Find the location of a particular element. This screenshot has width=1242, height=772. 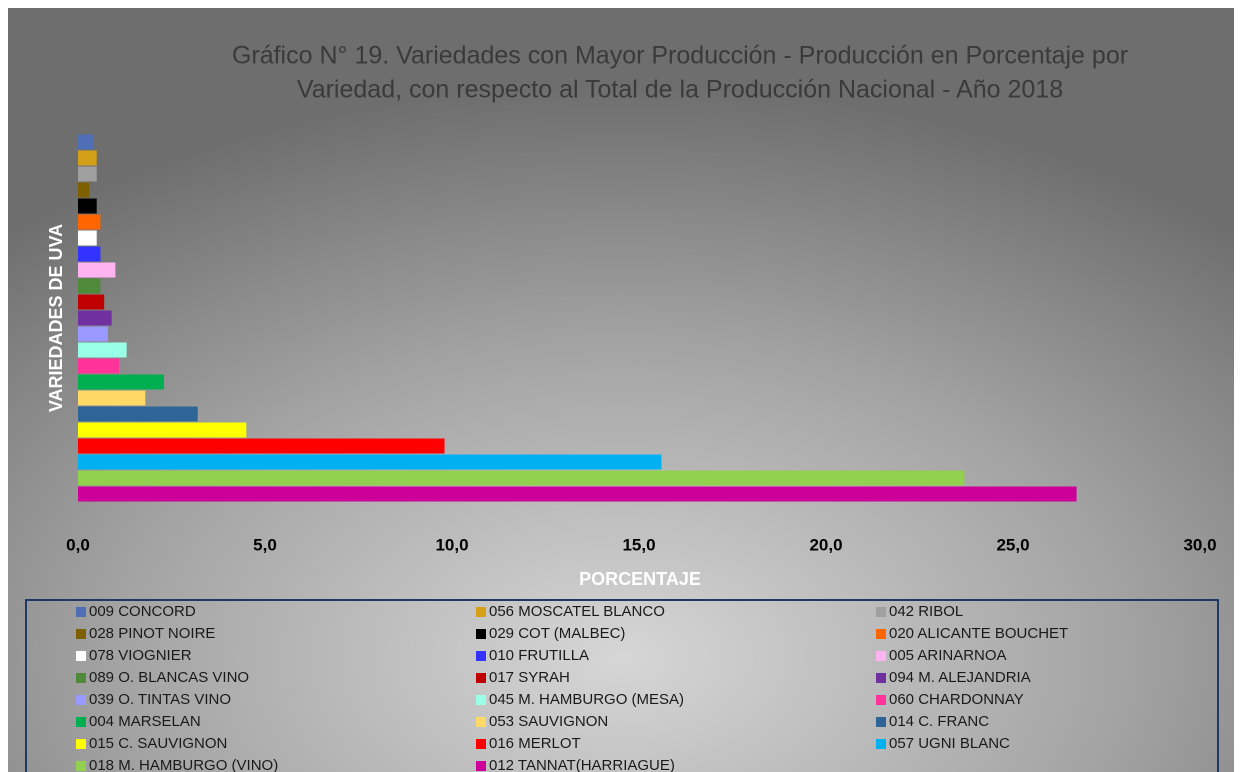

legend-label: 009 CONCORD is located at coordinates (142, 611).